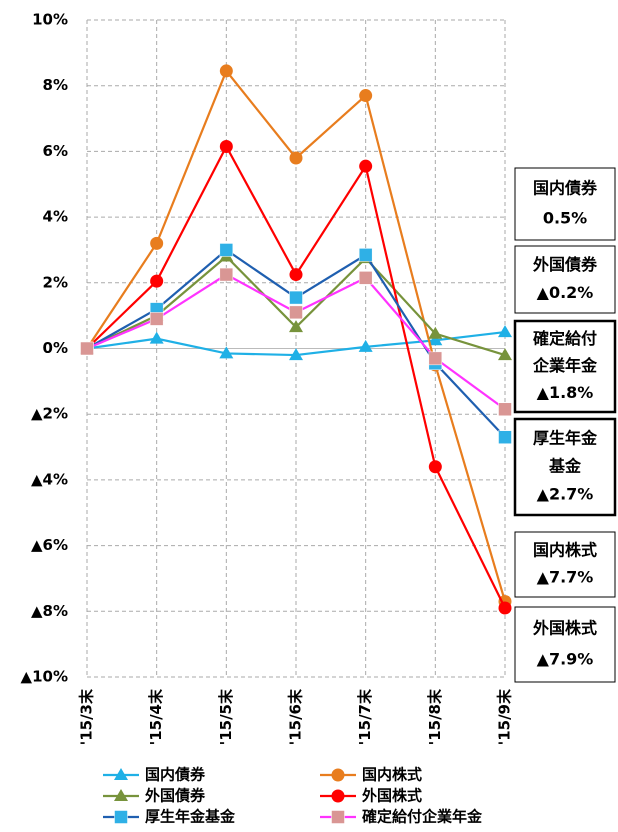 This screenshot has width=618, height=832. What do you see at coordinates (49, 479) in the screenshot?
I see `y-tick-label: ▲4%` at bounding box center [49, 479].